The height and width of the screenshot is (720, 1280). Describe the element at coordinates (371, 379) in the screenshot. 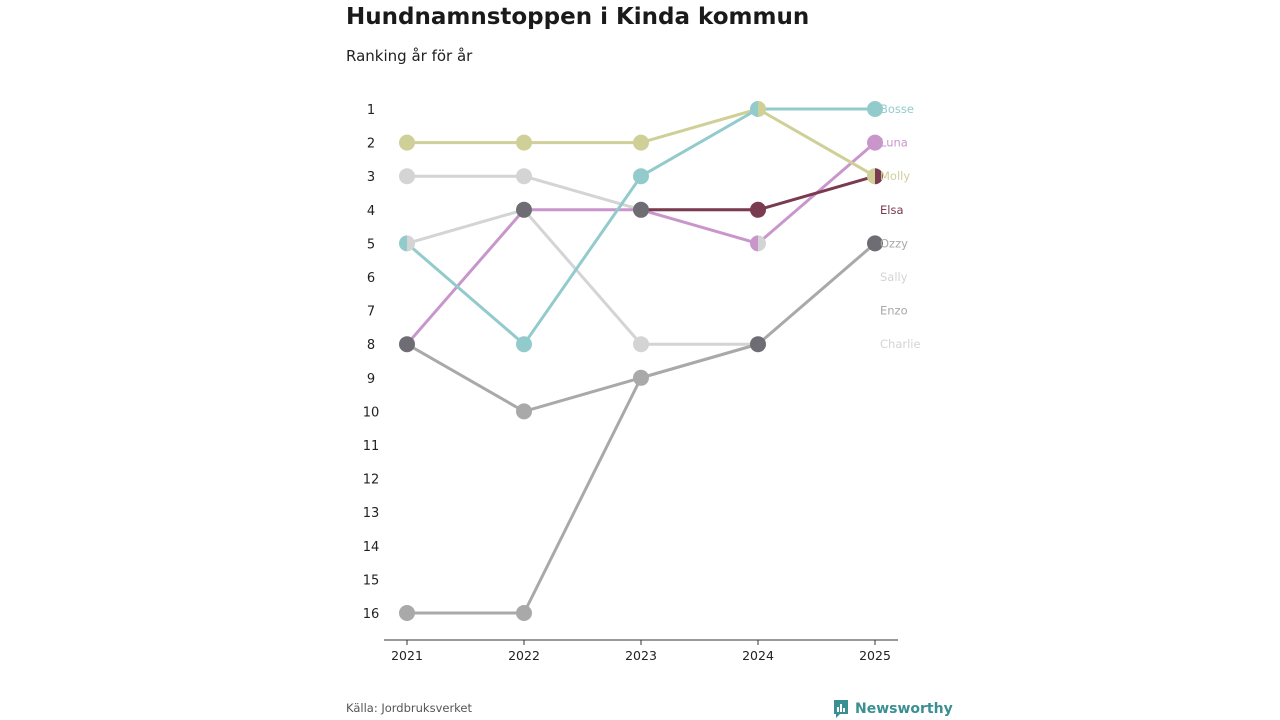

I see `y-tick-label: 9` at that location.